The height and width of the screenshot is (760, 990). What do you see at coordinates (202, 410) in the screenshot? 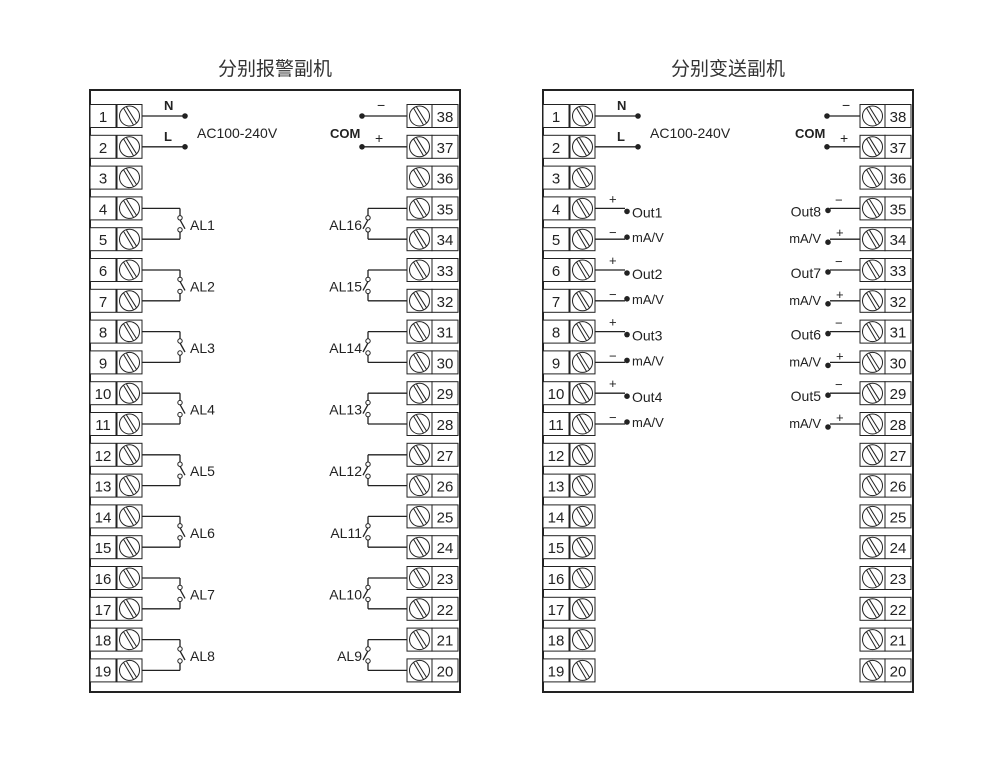
I see `label: AL4` at bounding box center [202, 410].